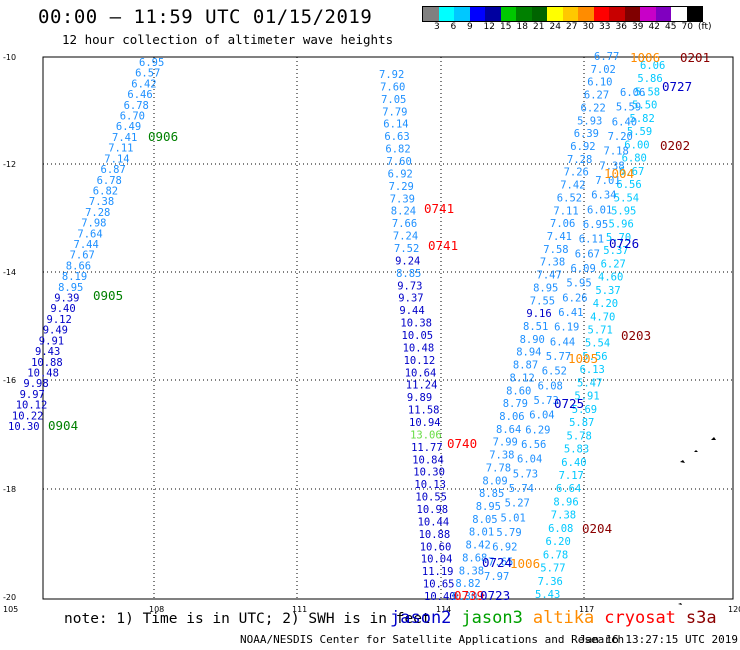 The image size is (740, 650). I want to click on color-scale-labels: 3 6 9 12 15 18 21 24 27 30 33 36 39 42 45 70 (ft), so click(581, 28).